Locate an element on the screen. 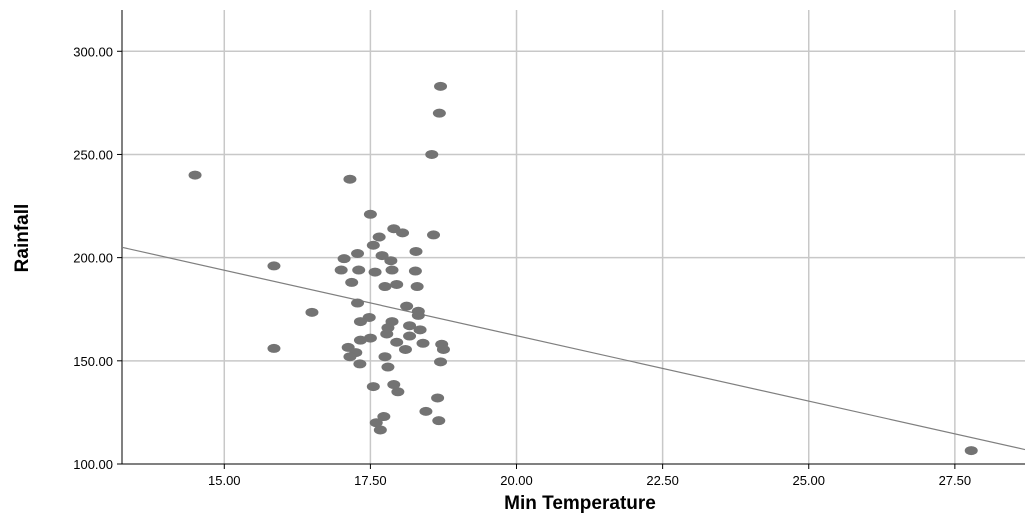 Image resolution: width=1025 pixels, height=524 pixels. x-tick-label: 20.00 is located at coordinates (516, 480).